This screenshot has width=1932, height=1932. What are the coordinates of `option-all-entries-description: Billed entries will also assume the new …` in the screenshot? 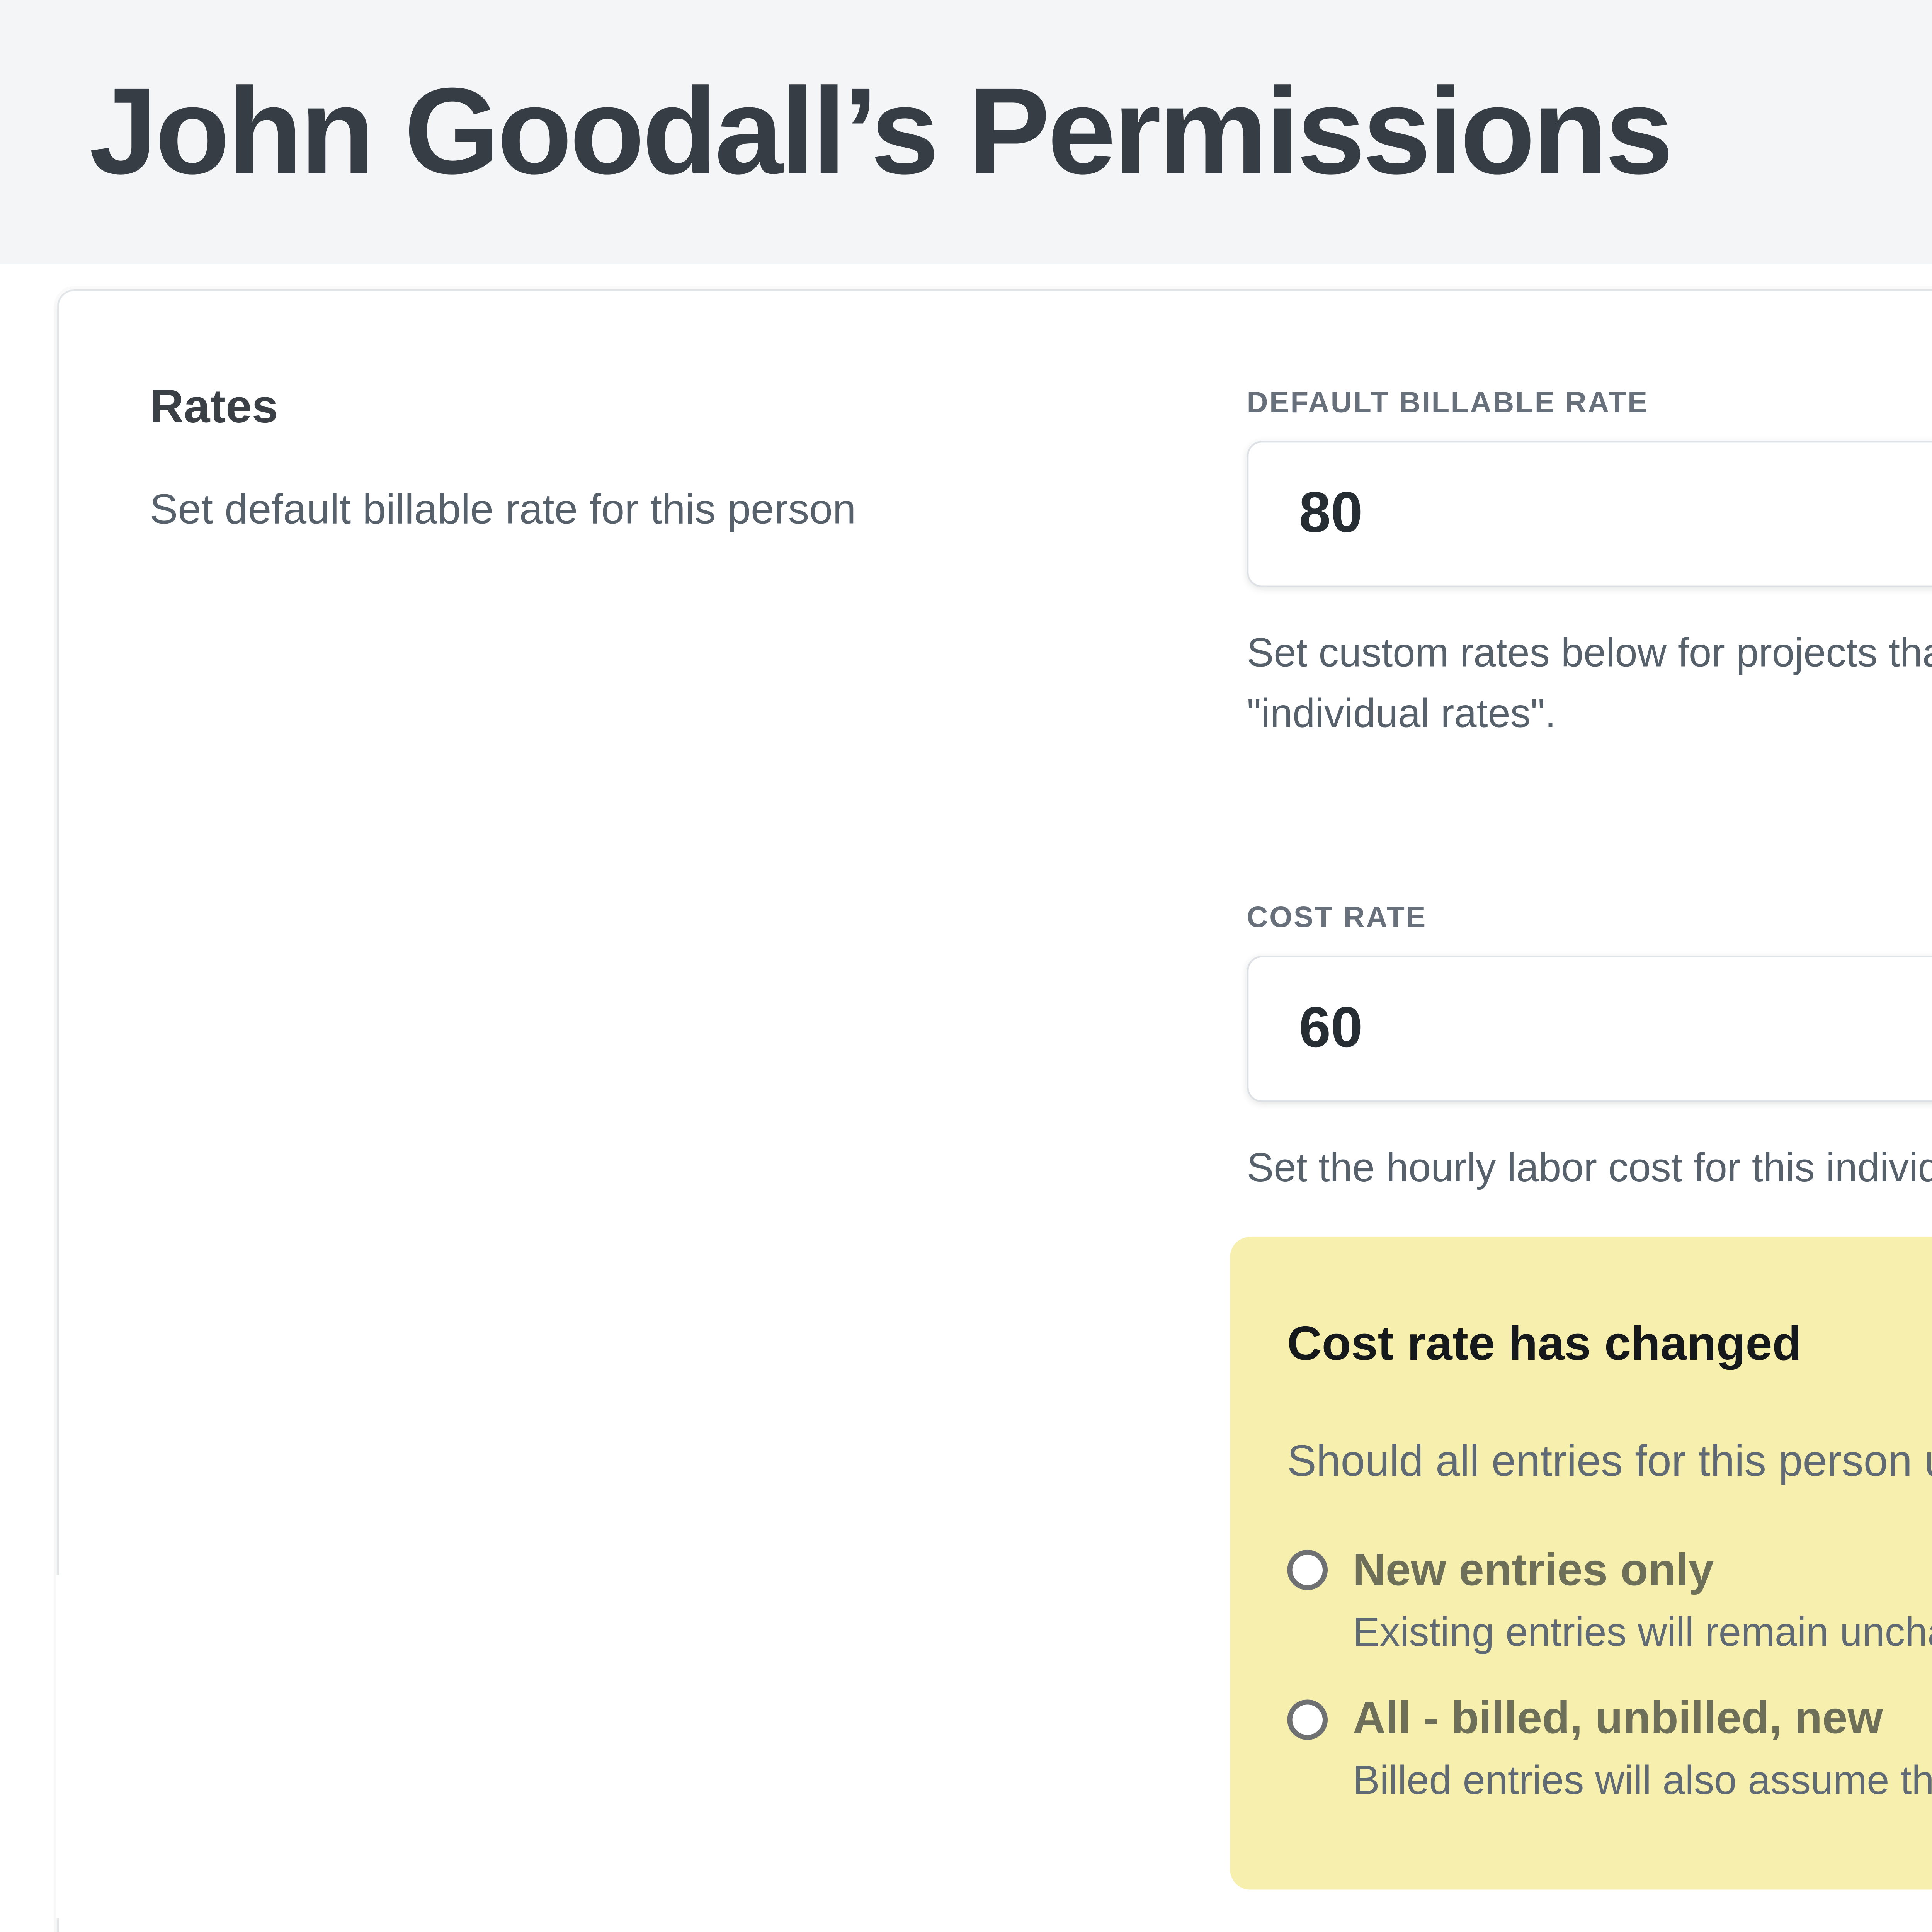 It's located at (1642, 1782).